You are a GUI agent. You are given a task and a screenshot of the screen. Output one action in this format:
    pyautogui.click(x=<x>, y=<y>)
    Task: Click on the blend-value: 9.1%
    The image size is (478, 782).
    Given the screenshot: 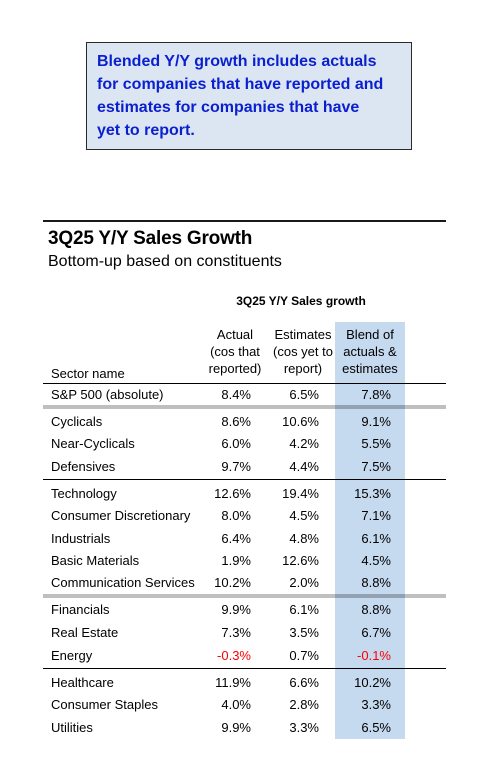 What is the action you would take?
    pyautogui.click(x=376, y=421)
    